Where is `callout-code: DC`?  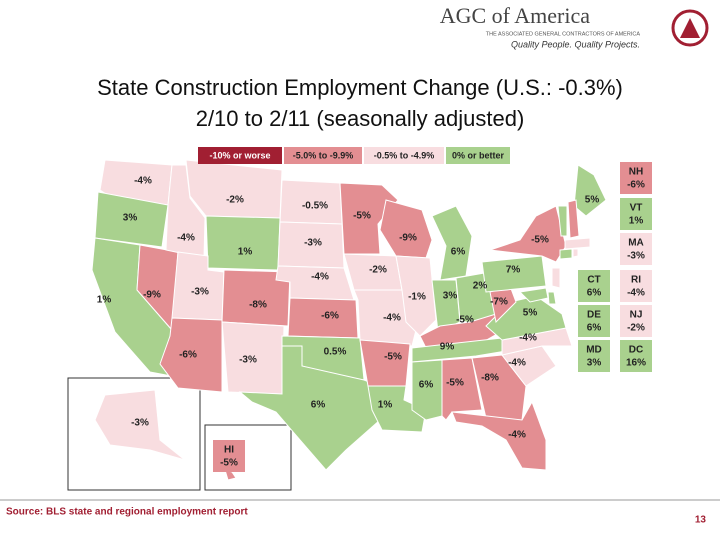 callout-code: DC is located at coordinates (636, 350).